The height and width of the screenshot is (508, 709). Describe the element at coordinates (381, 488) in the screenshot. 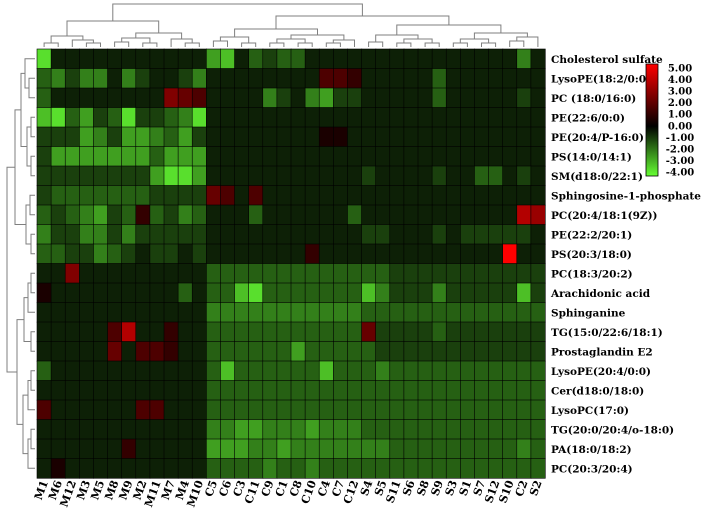

I see `column-label: S5` at that location.